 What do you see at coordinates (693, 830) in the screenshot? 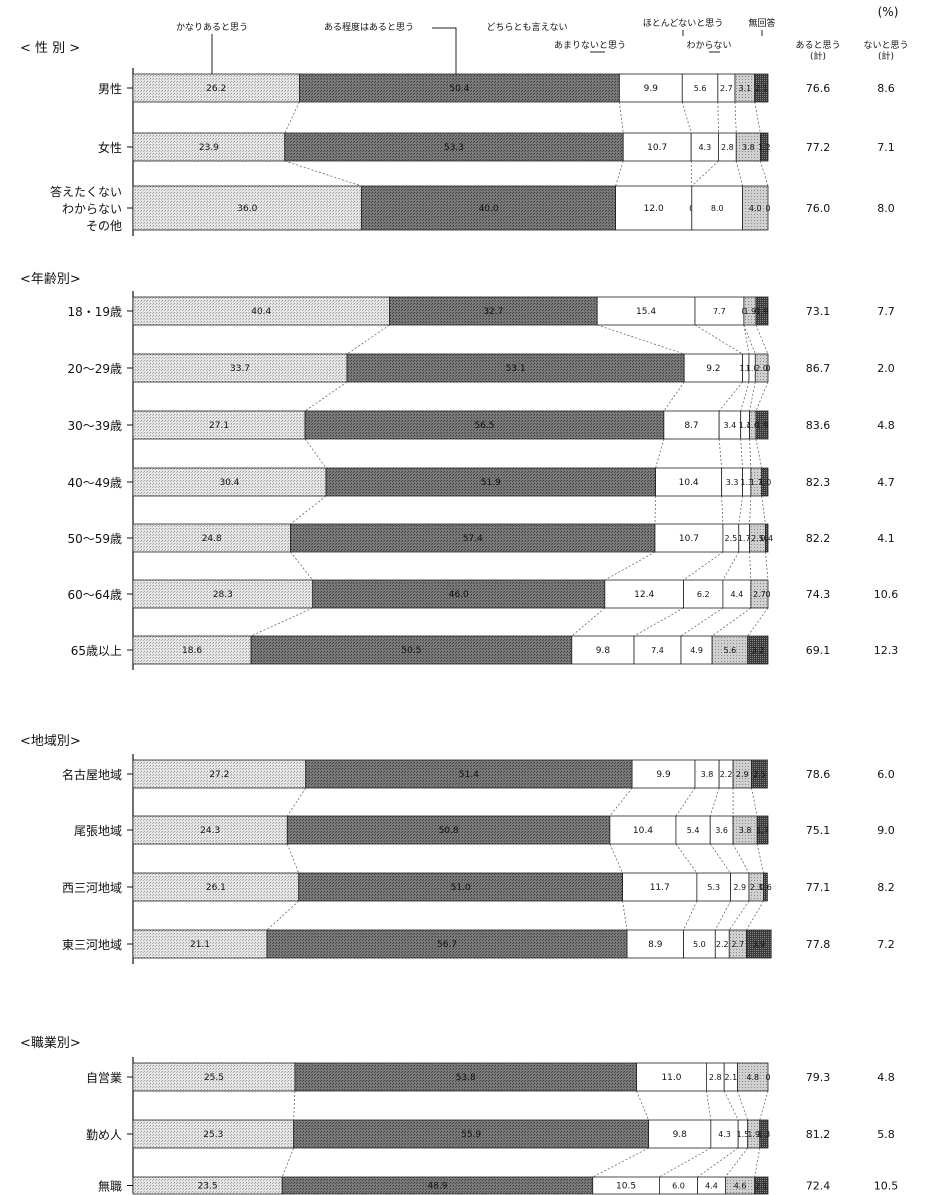
I see `bar-value-label: 5.4` at bounding box center [693, 830].